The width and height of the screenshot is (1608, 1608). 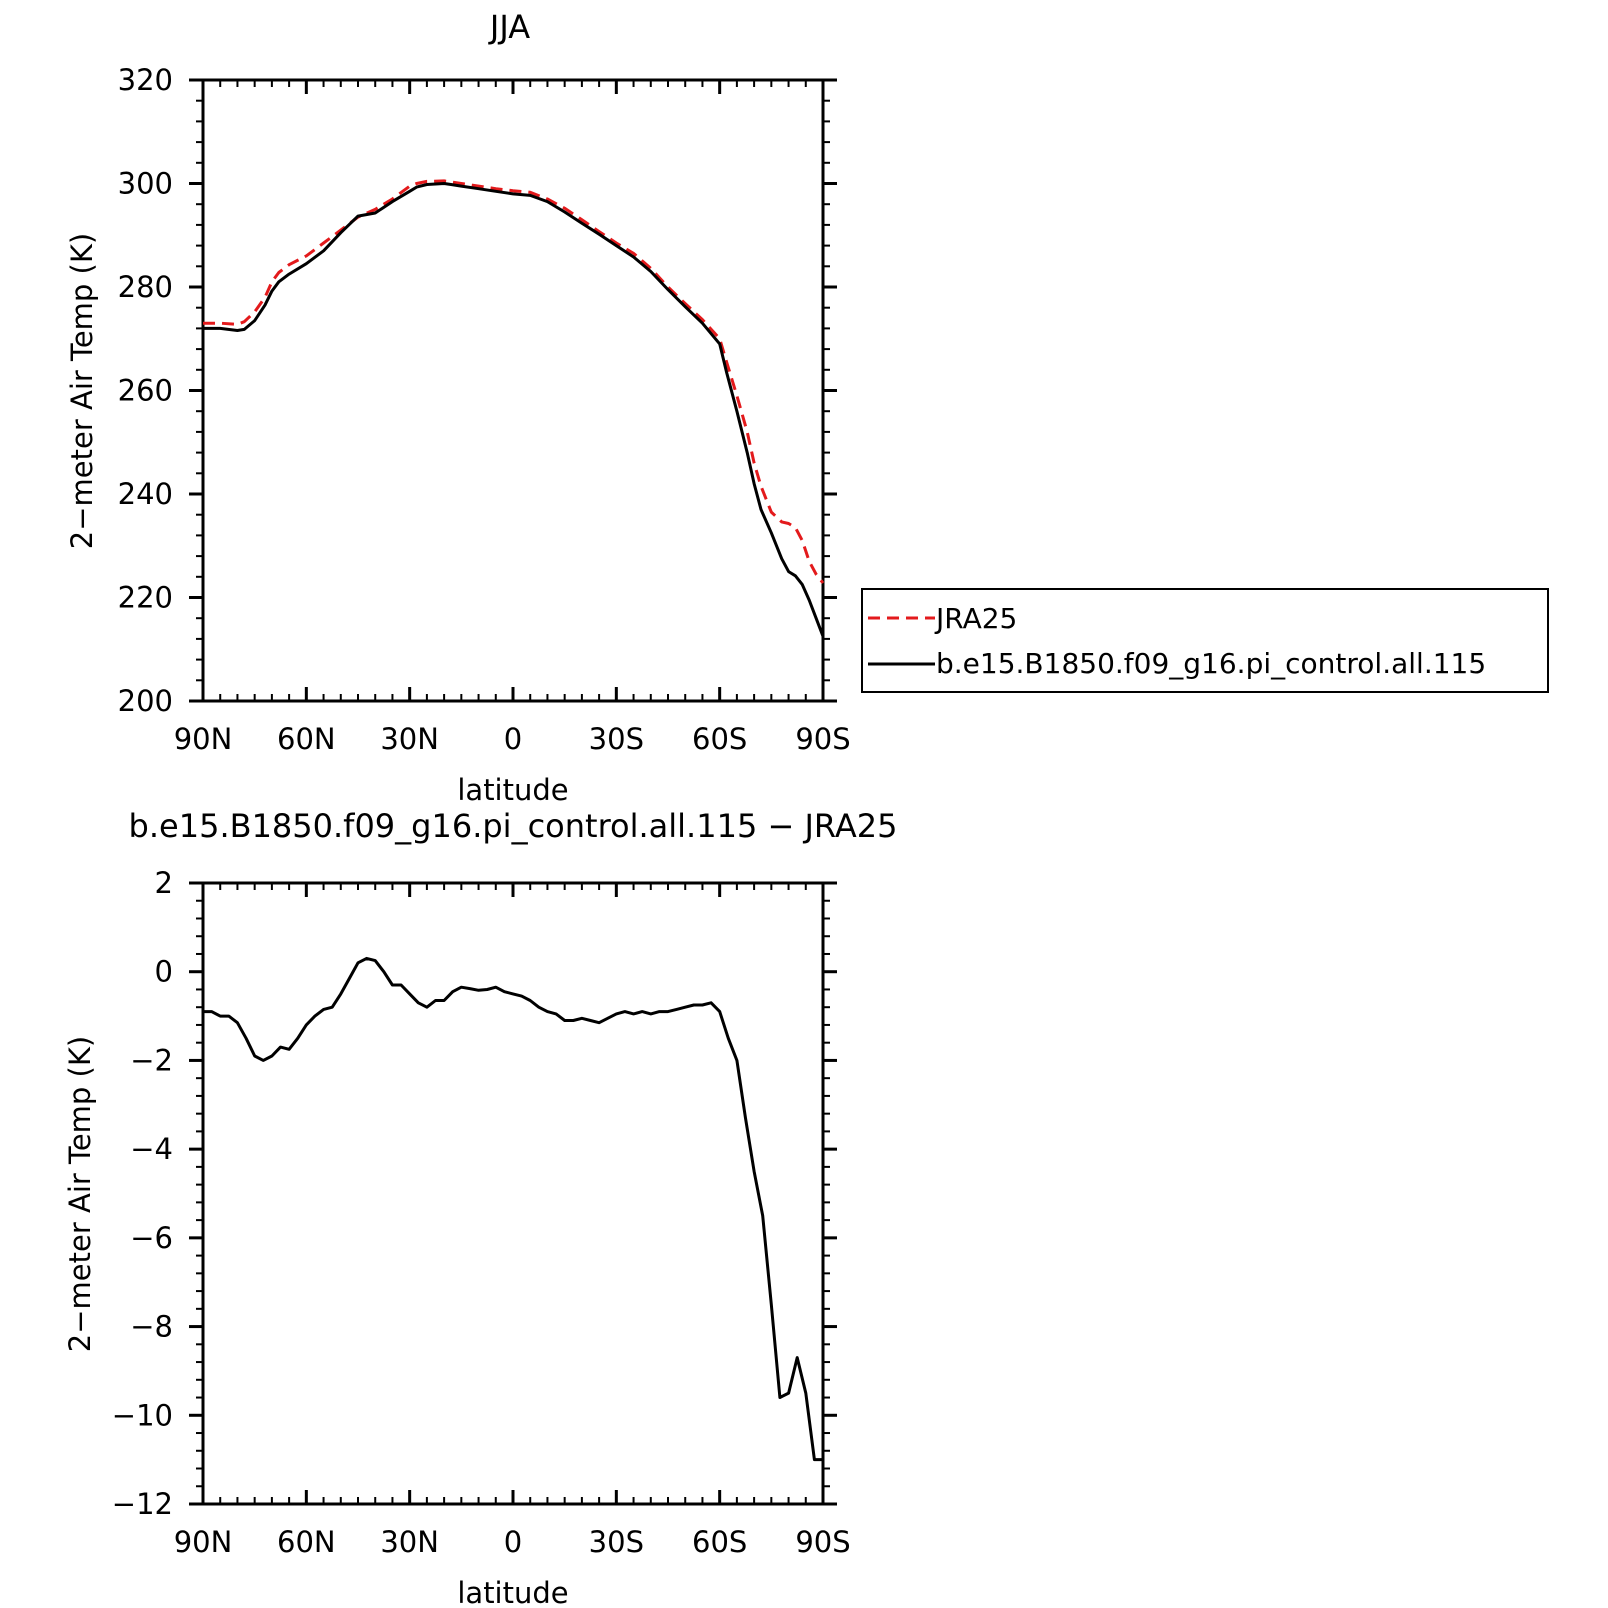 What do you see at coordinates (151, 1327) in the screenshot?
I see `y-tick-label: −8` at bounding box center [151, 1327].